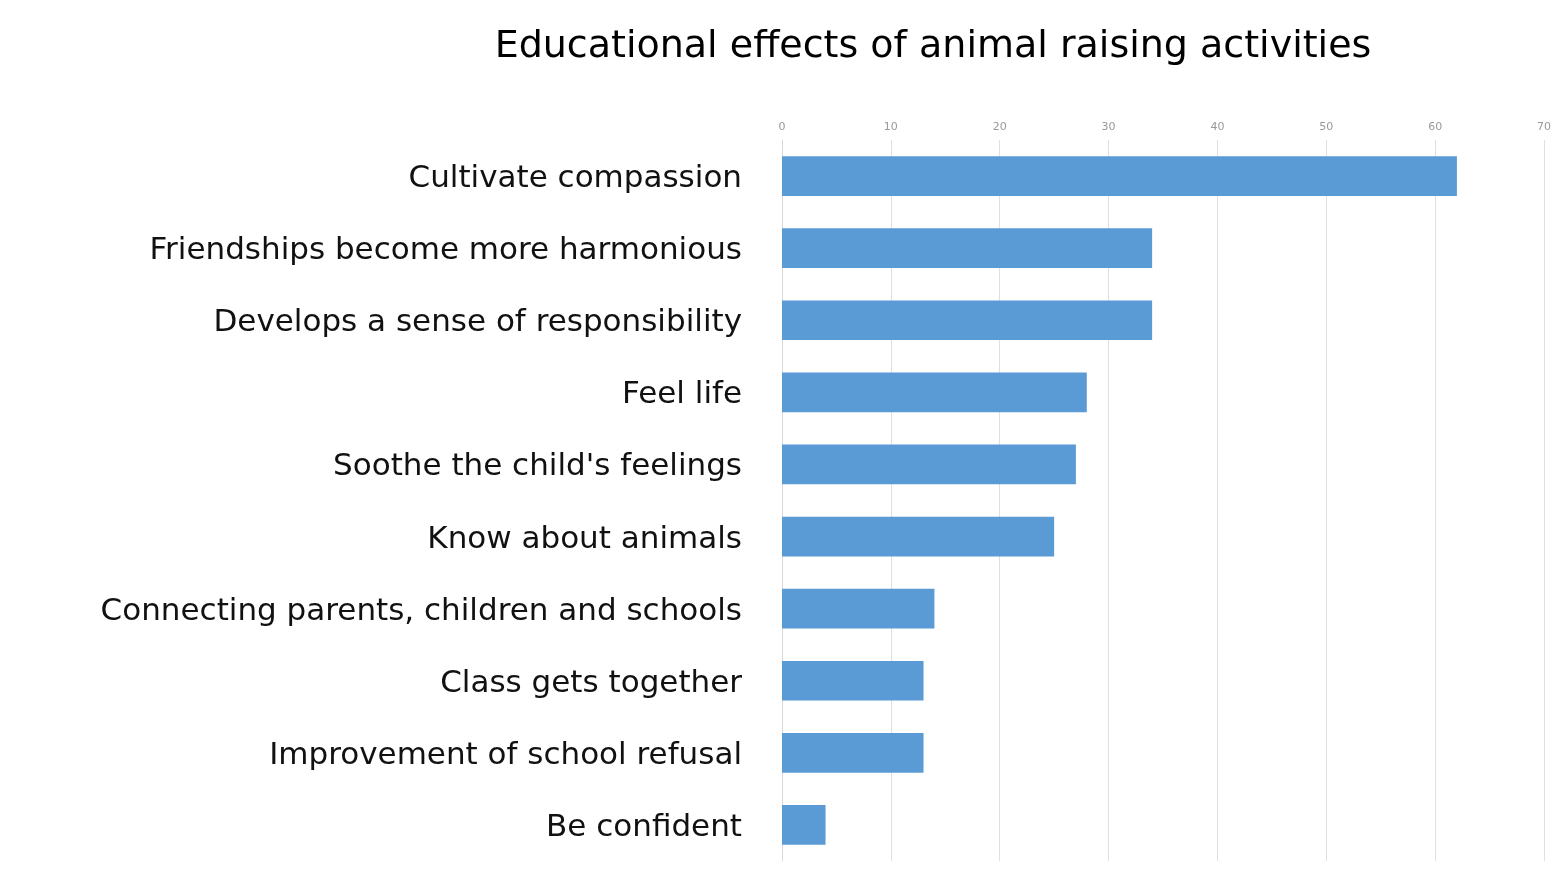 The width and height of the screenshot is (1566, 873). I want to click on y-tick-label: Class gets together, so click(591, 680).